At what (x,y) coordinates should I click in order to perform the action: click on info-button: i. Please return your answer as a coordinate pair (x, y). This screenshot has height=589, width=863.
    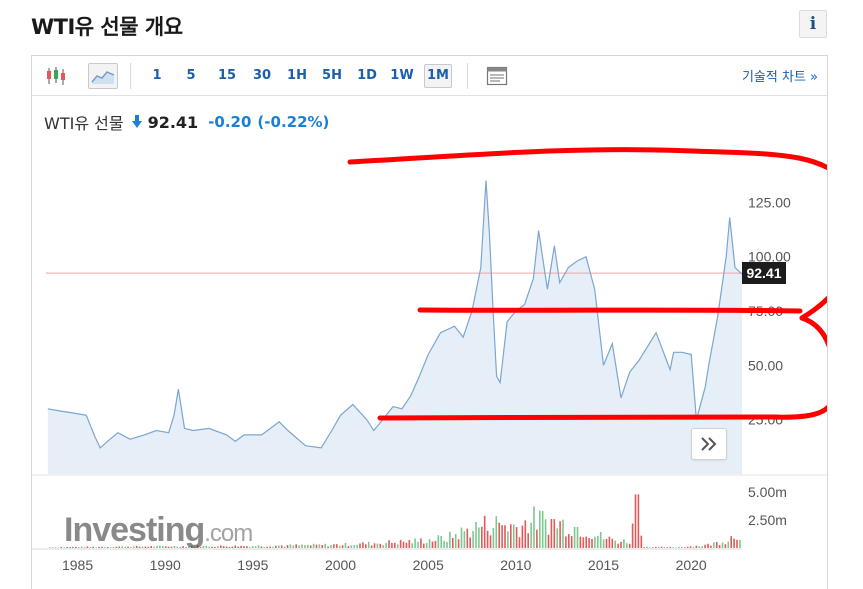
    Looking at the image, I should click on (813, 24).